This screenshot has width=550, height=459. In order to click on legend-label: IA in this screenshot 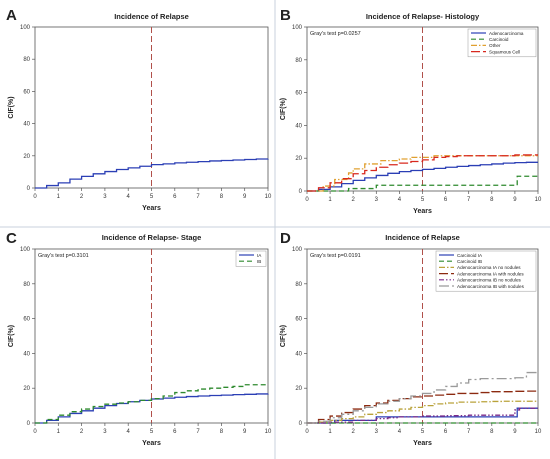, I will do `click(259, 255)`.